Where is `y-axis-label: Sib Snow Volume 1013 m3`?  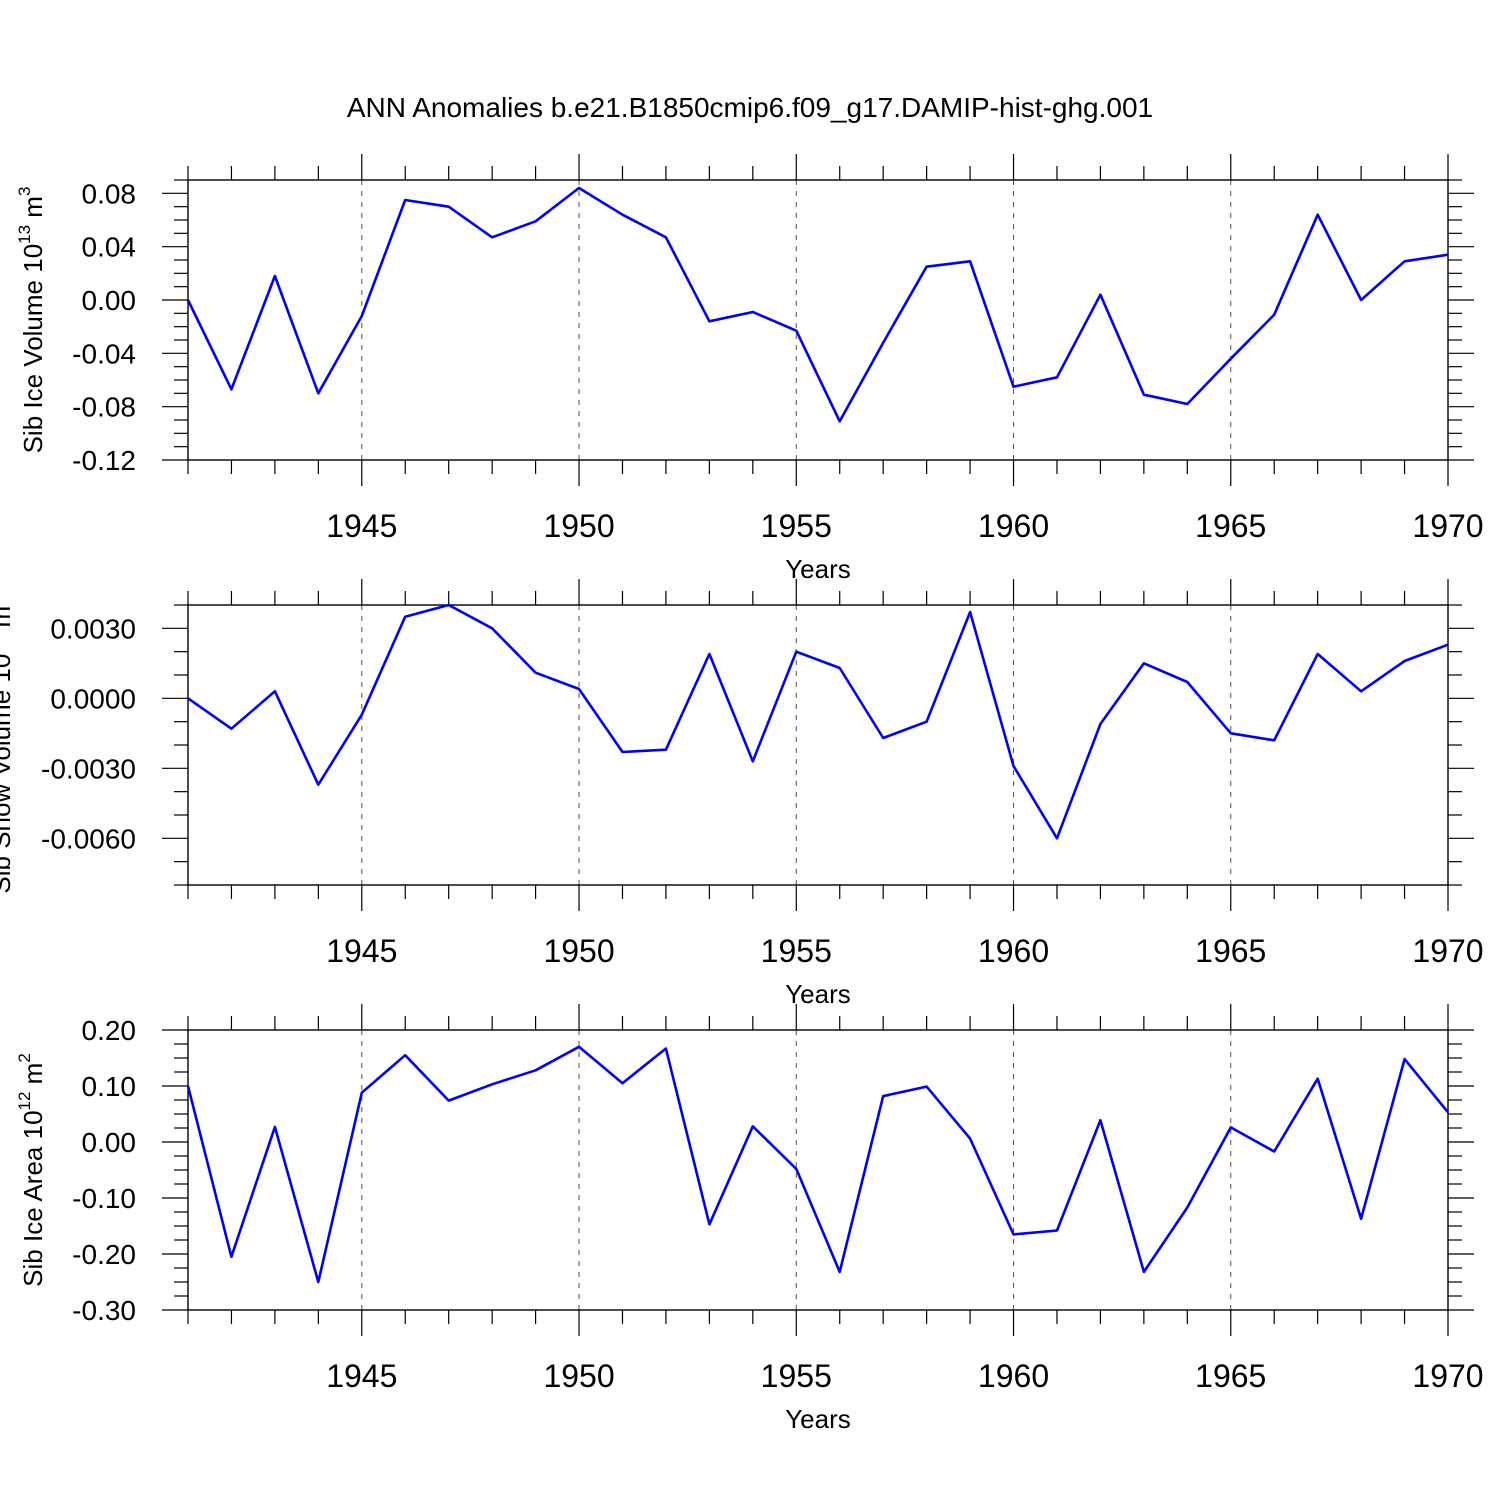
y-axis-label: Sib Snow Volume 1013 m3 is located at coordinates (8, 744).